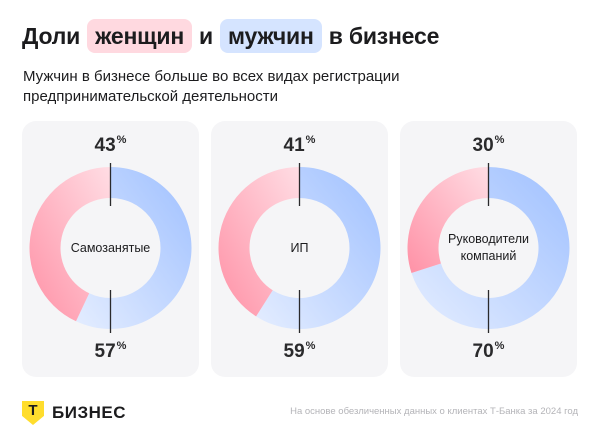 This screenshot has height=448, width=600. Describe the element at coordinates (140, 36) in the screenshot. I see `women-highlight: женщин` at that location.